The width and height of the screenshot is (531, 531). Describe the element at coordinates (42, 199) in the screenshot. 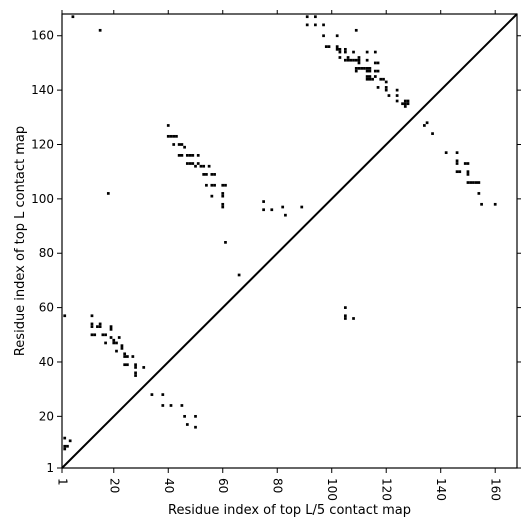

I see `y-tick-label: 100` at that location.